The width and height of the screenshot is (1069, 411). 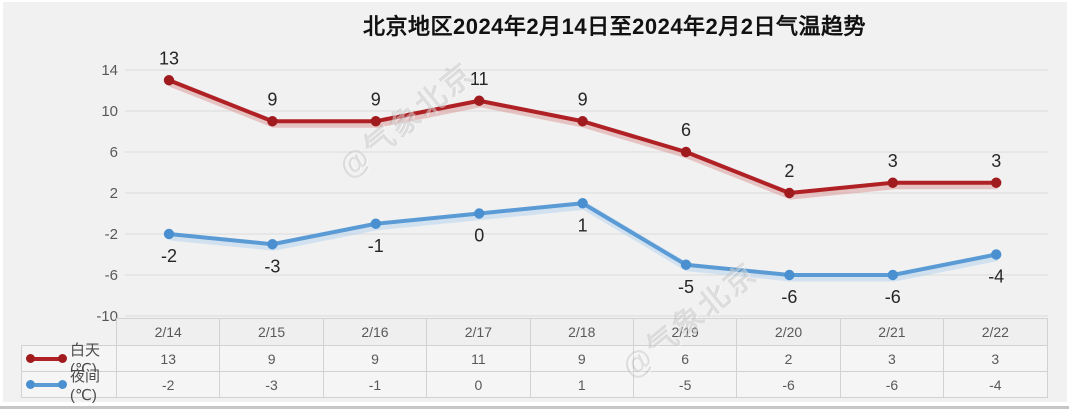 What do you see at coordinates (46, 384) in the screenshot?
I see `night-line-icon` at bounding box center [46, 384].